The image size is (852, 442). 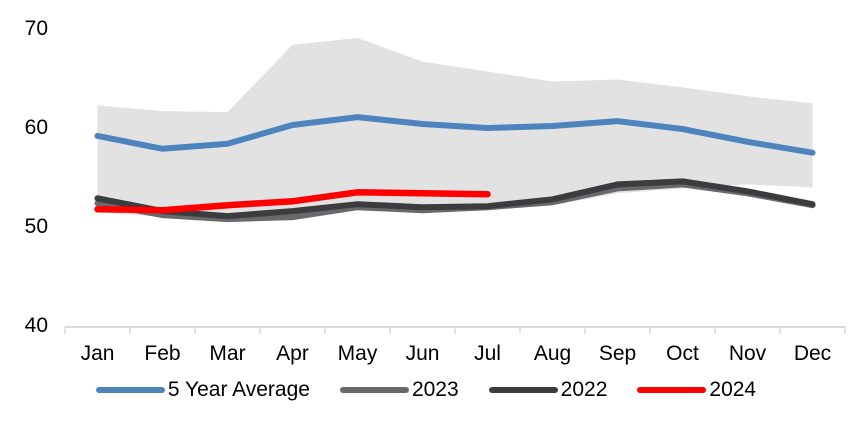 What do you see at coordinates (374, 390) in the screenshot?
I see `legend-line-swatch-2023` at bounding box center [374, 390].